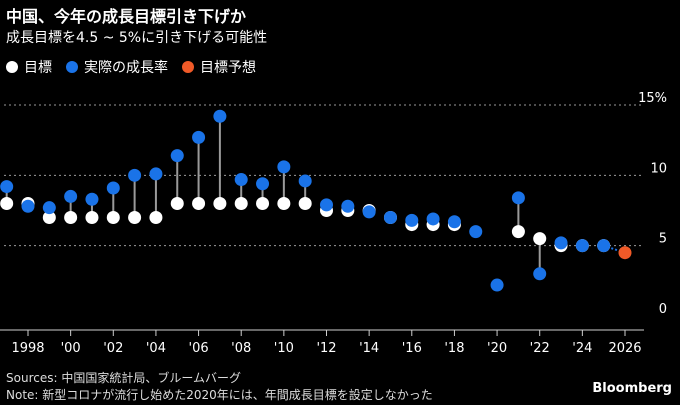 The image size is (680, 405). Describe the element at coordinates (71, 348) in the screenshot. I see `x-tick-label: '00` at that location.